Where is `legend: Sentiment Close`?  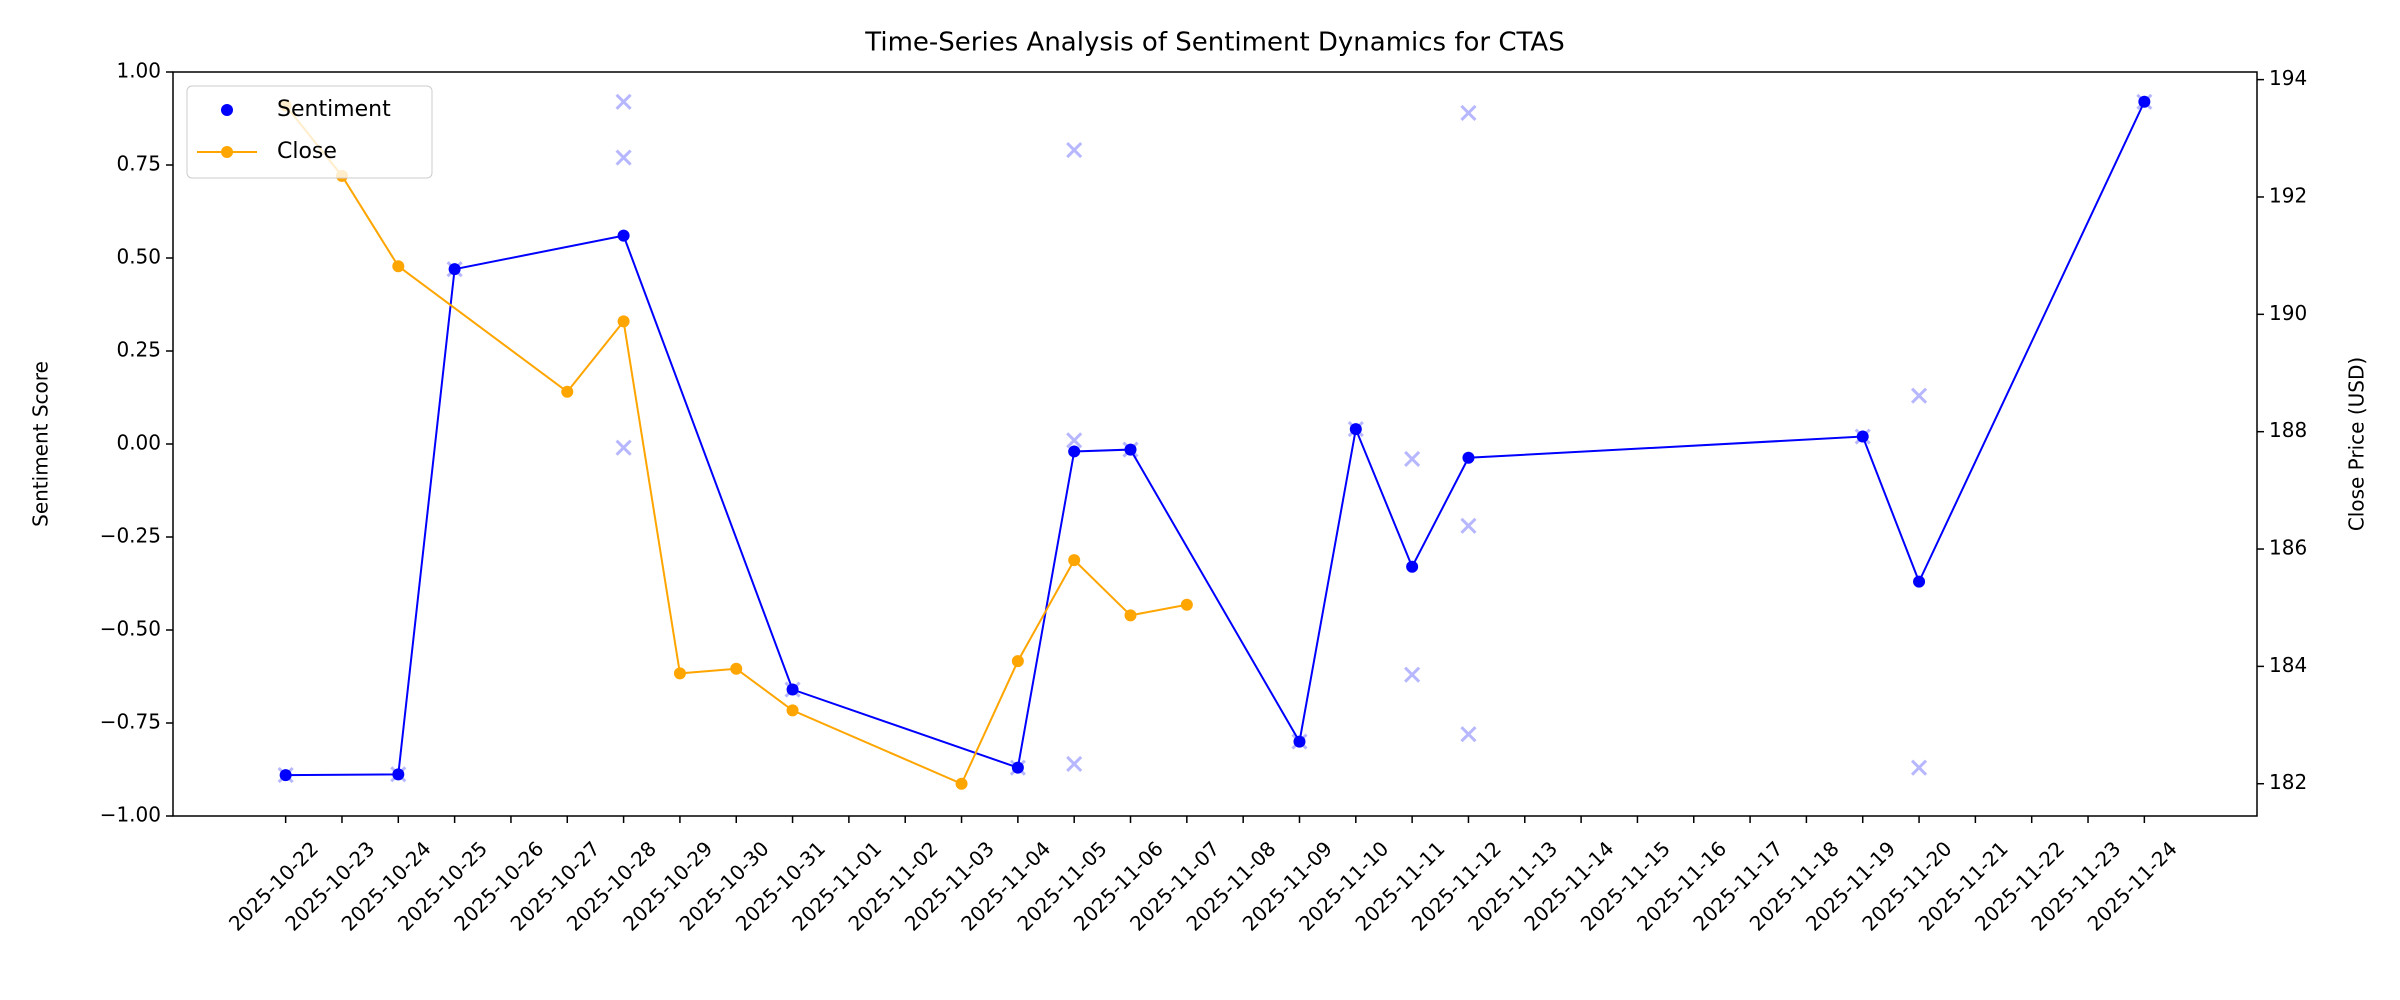
legend: Sentiment Close is located at coordinates (309, 132).